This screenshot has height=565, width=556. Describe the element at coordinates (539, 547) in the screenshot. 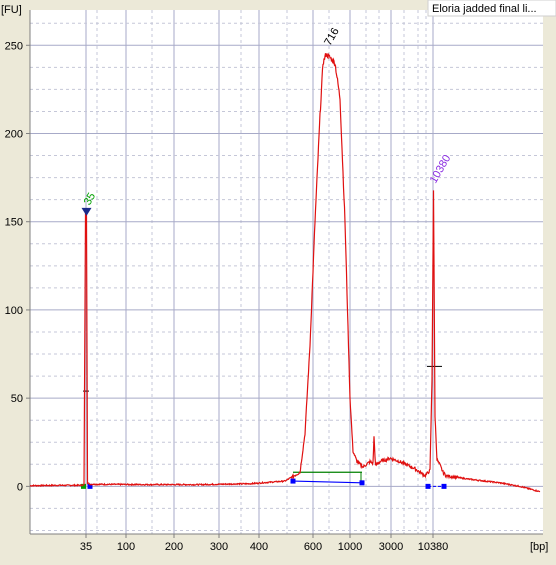

I see `x-axis-label: [bp]` at that location.